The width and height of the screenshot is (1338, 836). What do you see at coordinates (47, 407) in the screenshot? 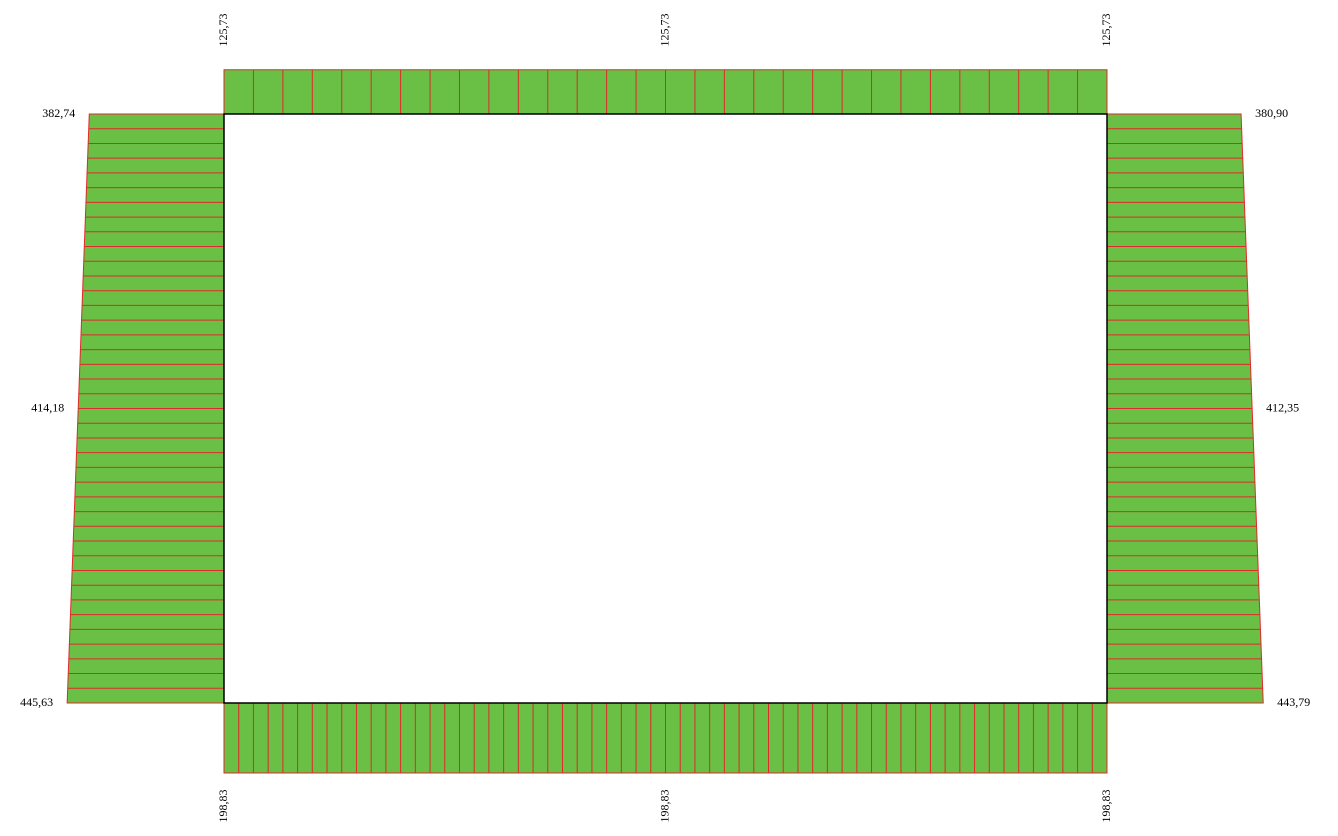
I see `value-label: 414,18` at bounding box center [47, 407].